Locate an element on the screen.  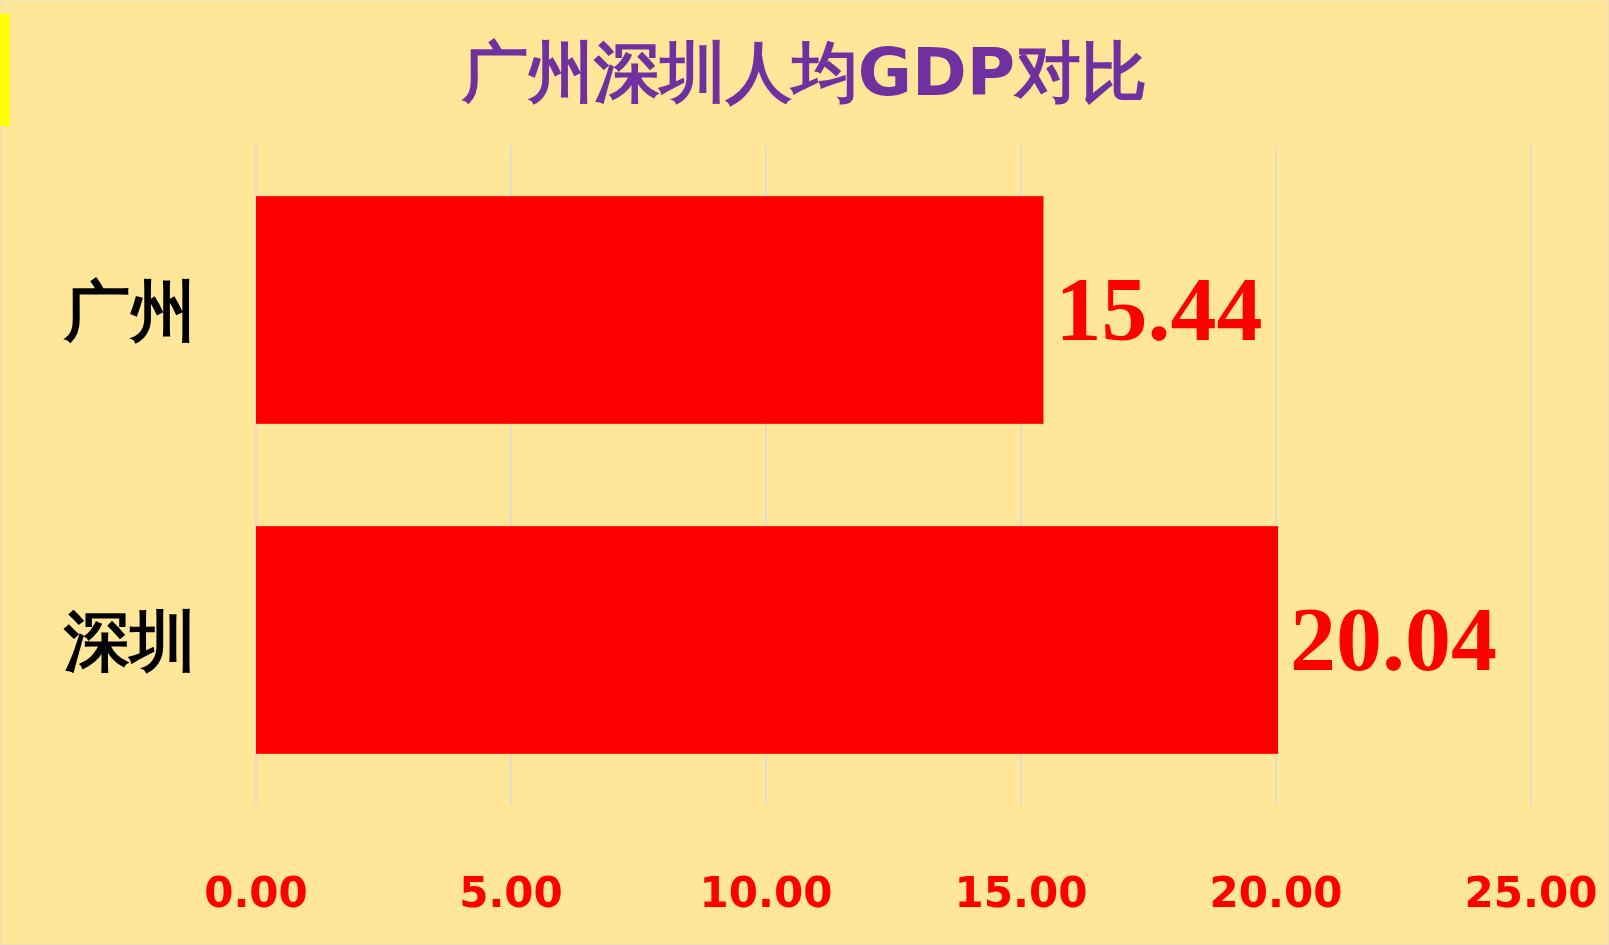
chart-title: 广州深圳人均GDP对比 is located at coordinates (804, 72).